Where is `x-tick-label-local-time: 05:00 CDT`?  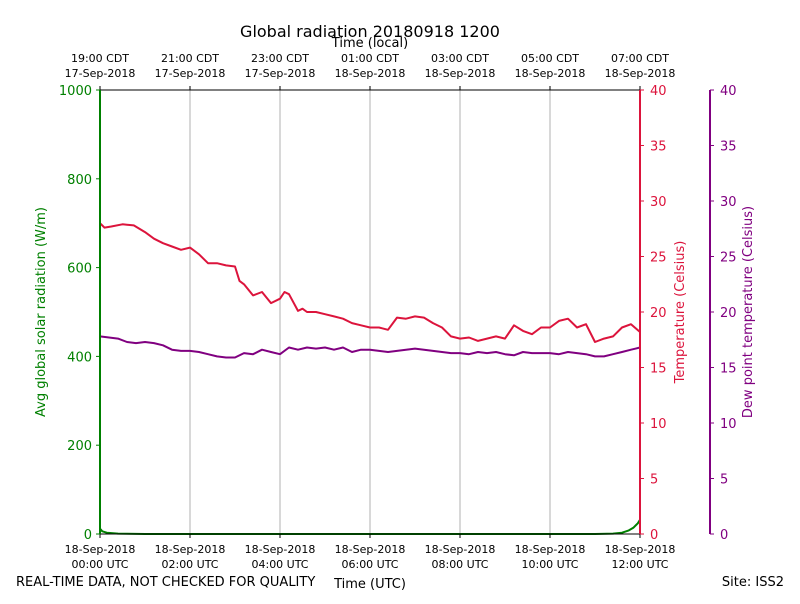
x-tick-label-local-time: 05:00 CDT is located at coordinates (550, 58).